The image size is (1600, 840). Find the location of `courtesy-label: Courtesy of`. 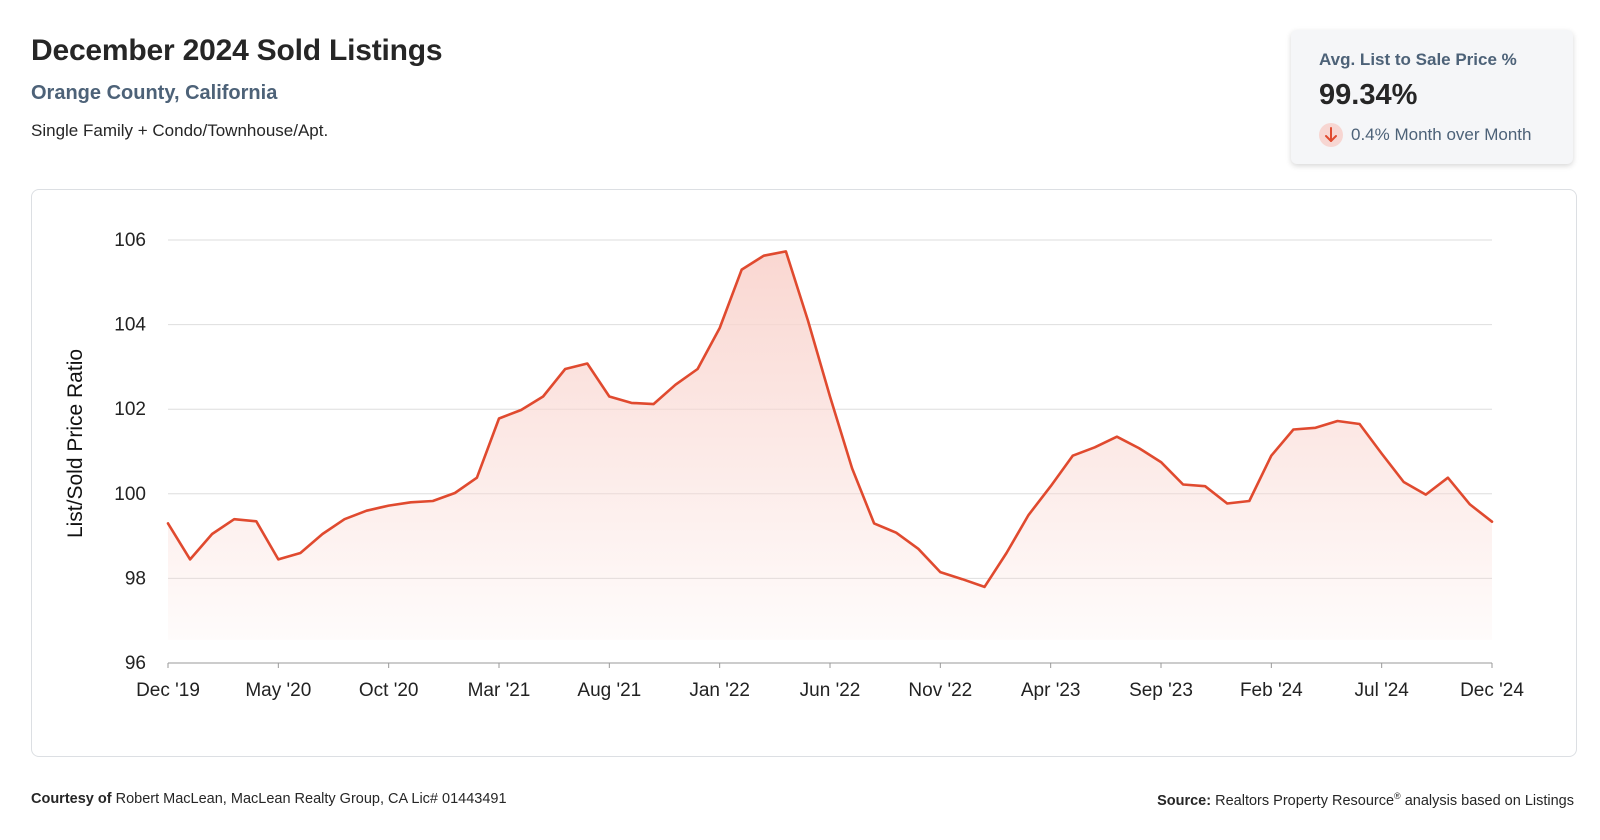

courtesy-label: Courtesy of is located at coordinates (71, 799).